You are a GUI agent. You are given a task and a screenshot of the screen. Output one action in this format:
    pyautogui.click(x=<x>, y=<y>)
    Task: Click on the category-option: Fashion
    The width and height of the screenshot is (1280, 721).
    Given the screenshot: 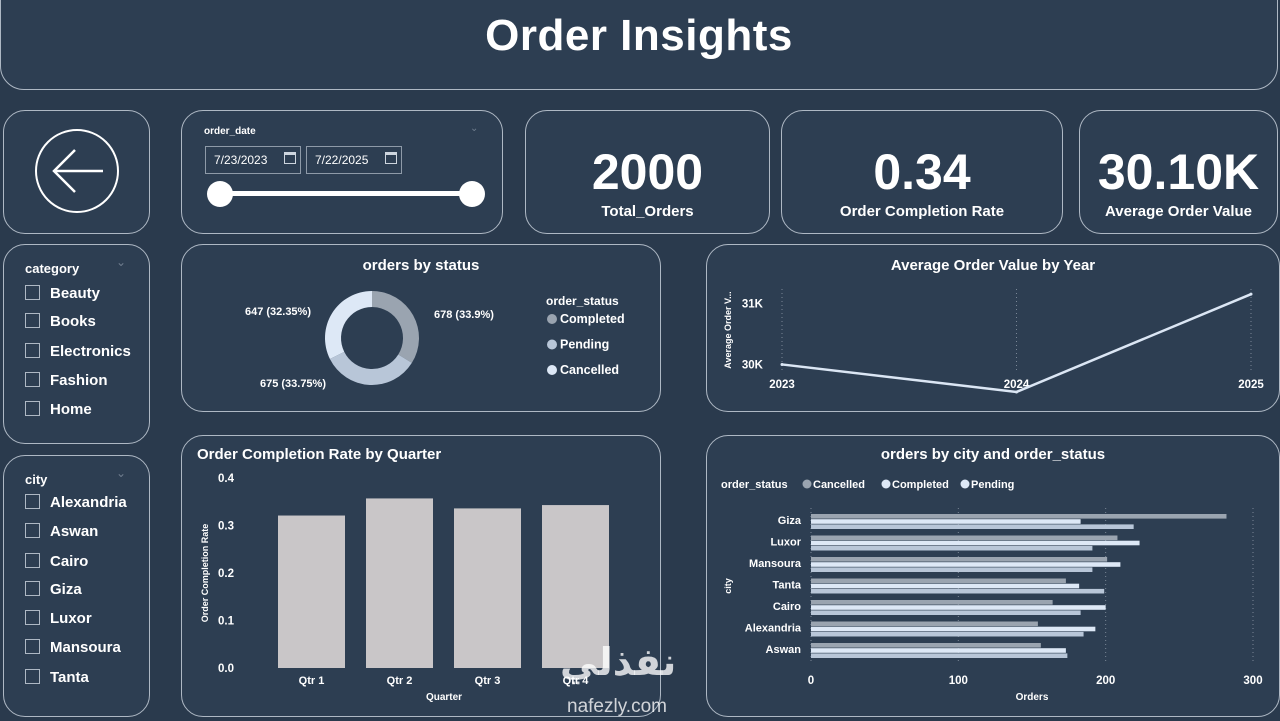 What is the action you would take?
    pyautogui.click(x=66, y=382)
    